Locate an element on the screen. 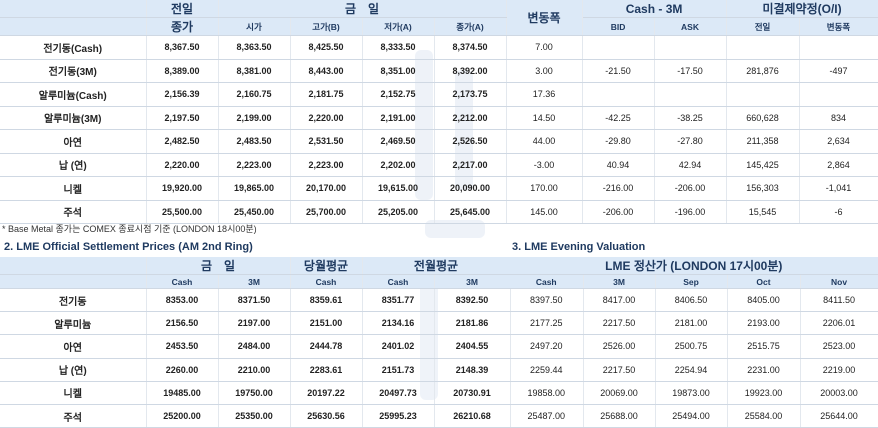  cur-cash-header: Cash is located at coordinates (326, 281).